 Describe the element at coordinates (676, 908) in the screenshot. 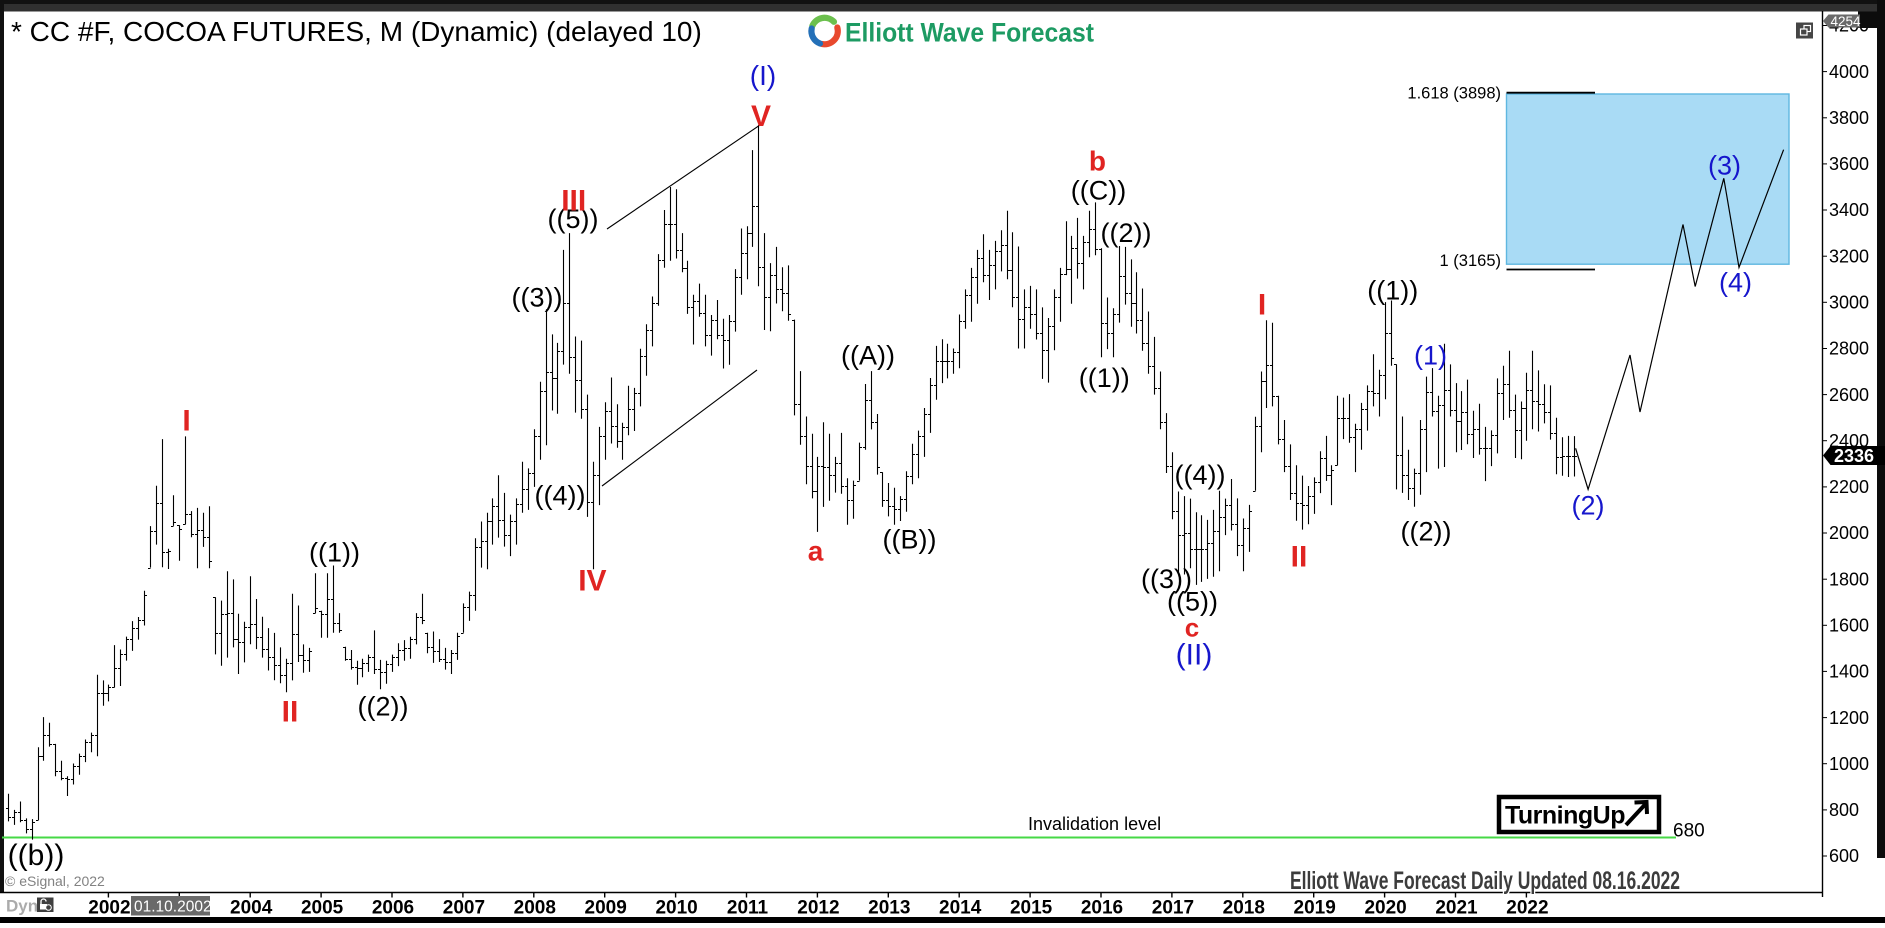

I see `svg-text: 2010` at that location.